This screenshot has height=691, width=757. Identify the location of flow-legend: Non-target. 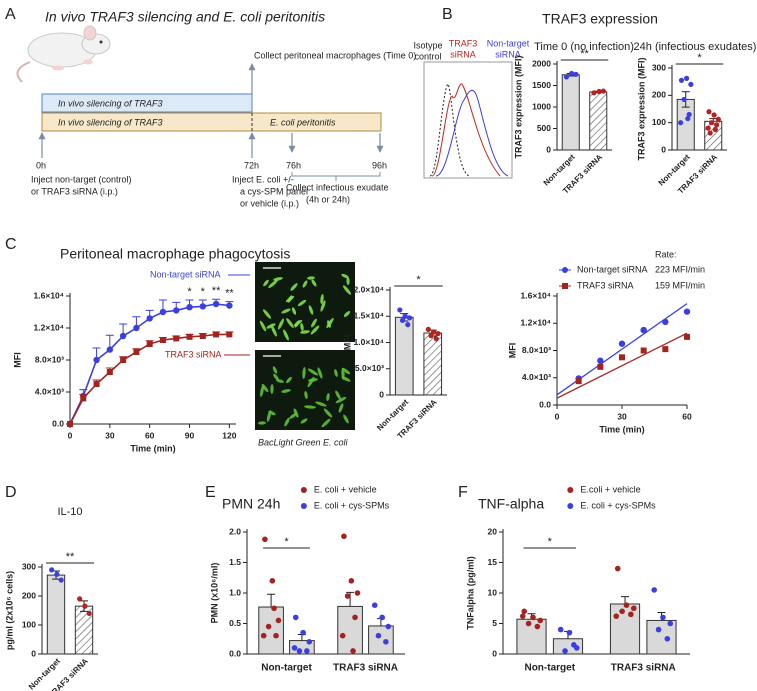
(508, 43).